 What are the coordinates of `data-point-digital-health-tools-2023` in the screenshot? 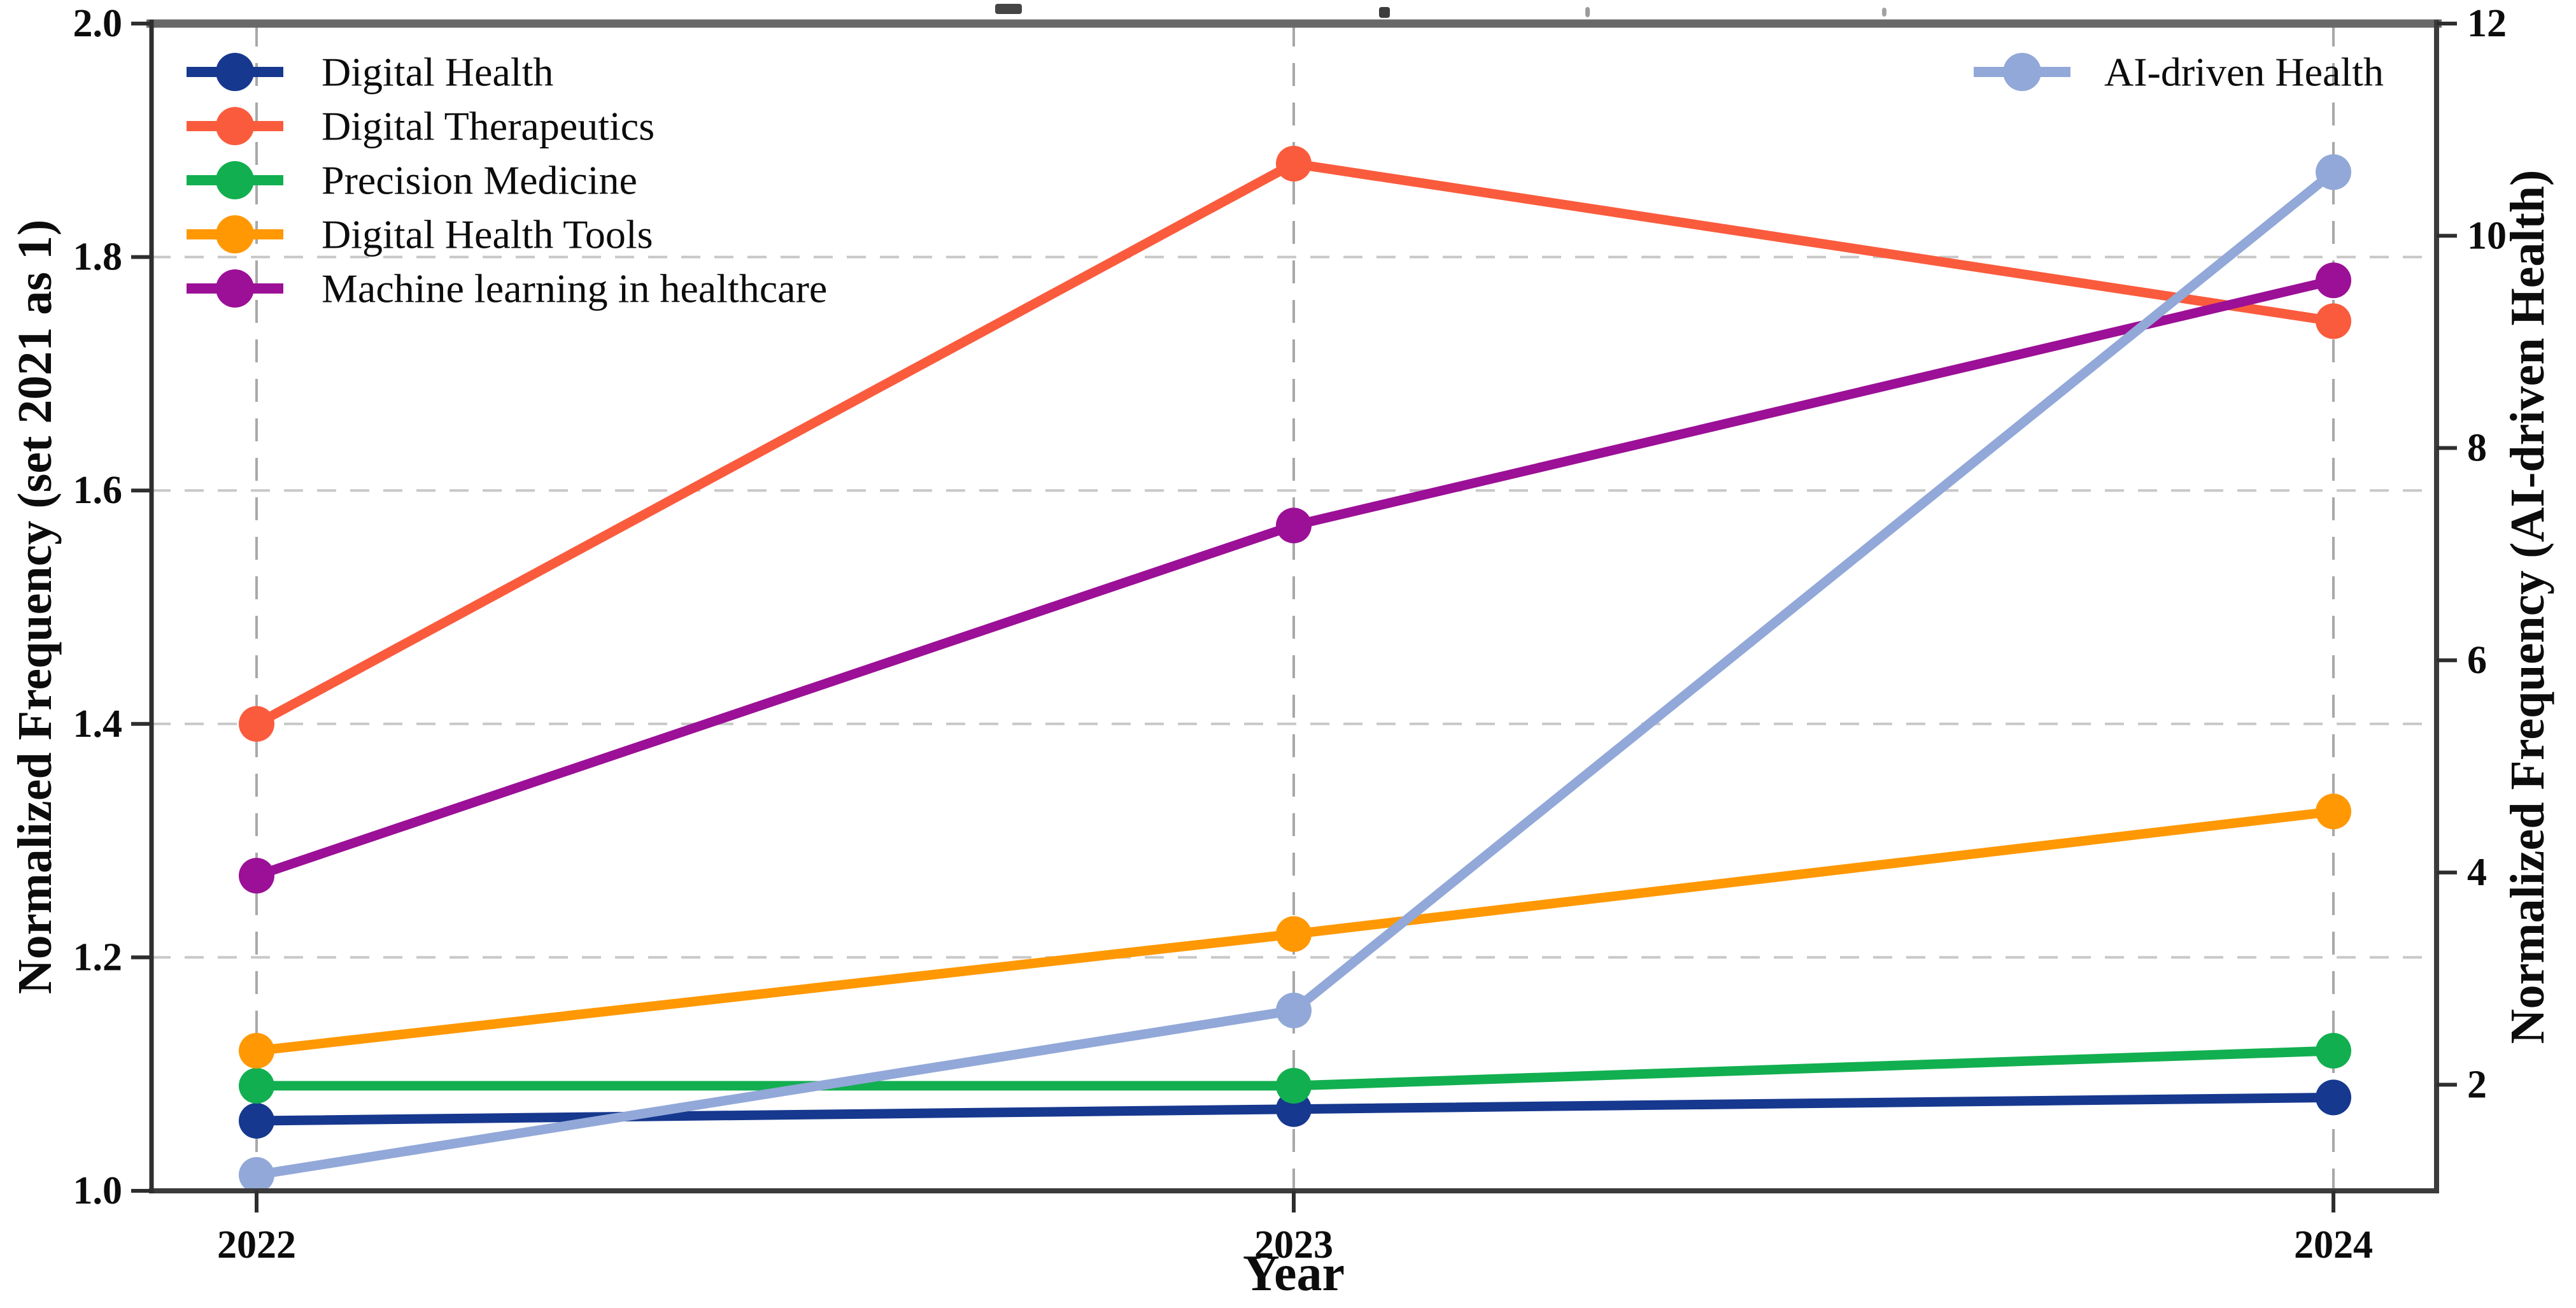 It's located at (1294, 934).